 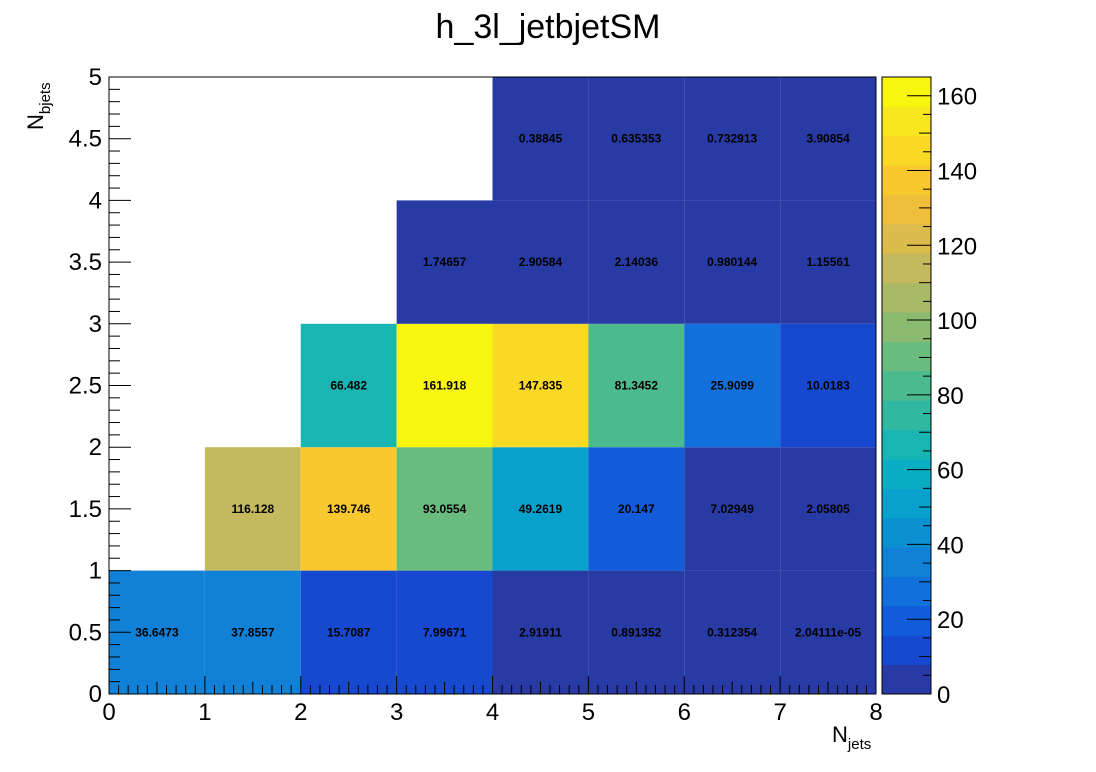 I want to click on cell-value-label: 49.2619, so click(x=541, y=509).